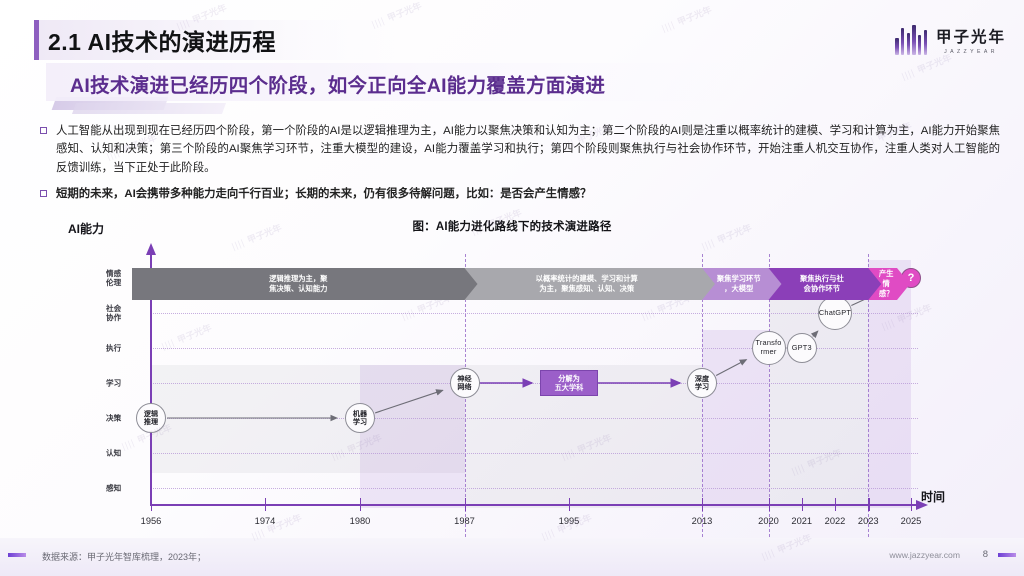 The height and width of the screenshot is (576, 1024). Describe the element at coordinates (298, 283) in the screenshot. I see `phase-label: 逻辑推理为主，聚 焦决策、认知能力` at that location.